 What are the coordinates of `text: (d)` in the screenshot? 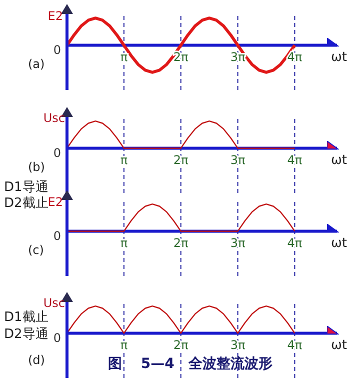 It's located at (36, 360).